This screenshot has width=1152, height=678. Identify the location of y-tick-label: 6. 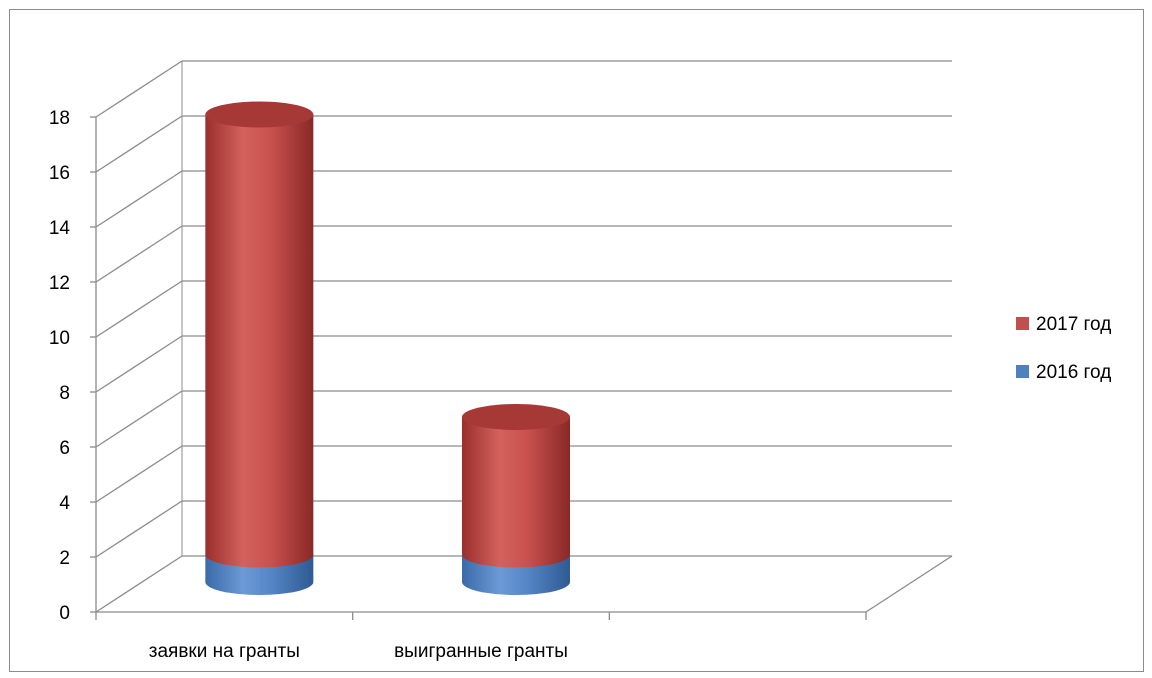
(64, 448).